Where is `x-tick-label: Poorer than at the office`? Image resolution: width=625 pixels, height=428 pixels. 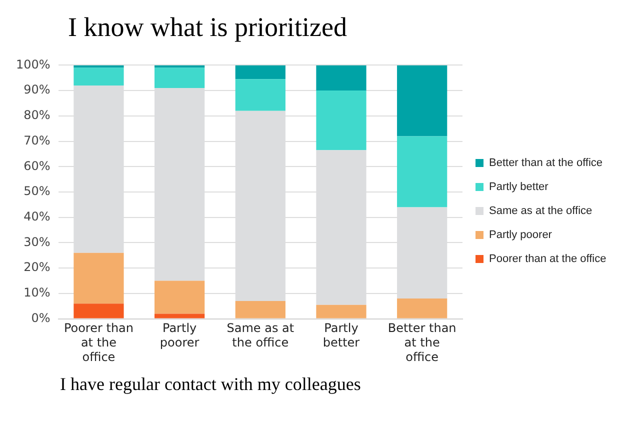
x-tick-label: Poorer than at the office is located at coordinates (99, 342).